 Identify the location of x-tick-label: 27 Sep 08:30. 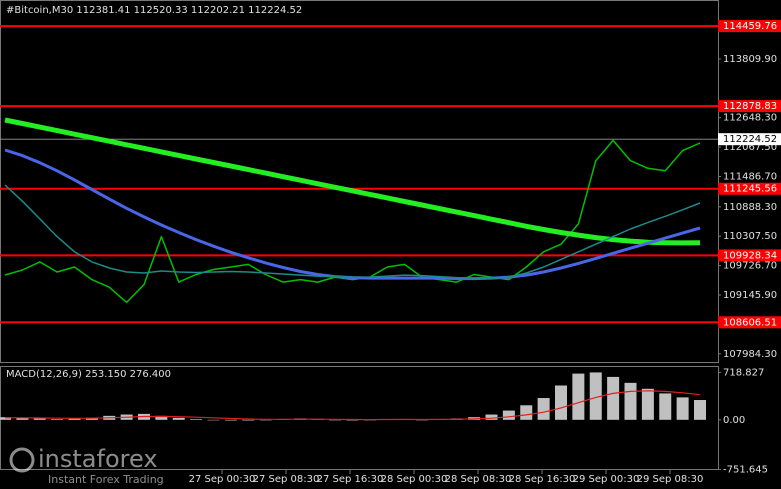
(286, 479).